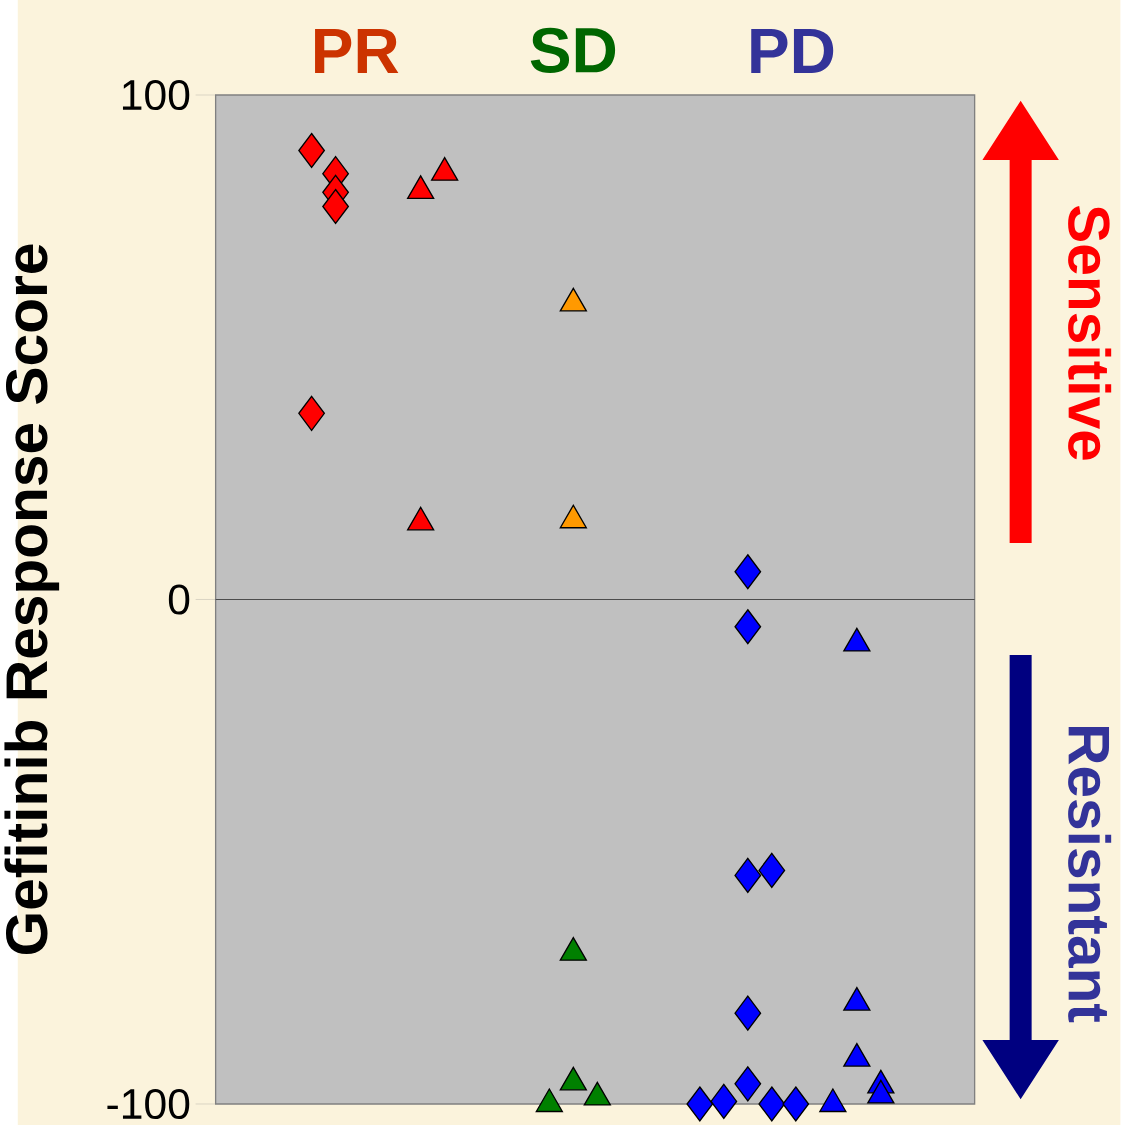 This screenshot has height=1125, width=1121. I want to click on text: Sensitive, so click(1090, 332).